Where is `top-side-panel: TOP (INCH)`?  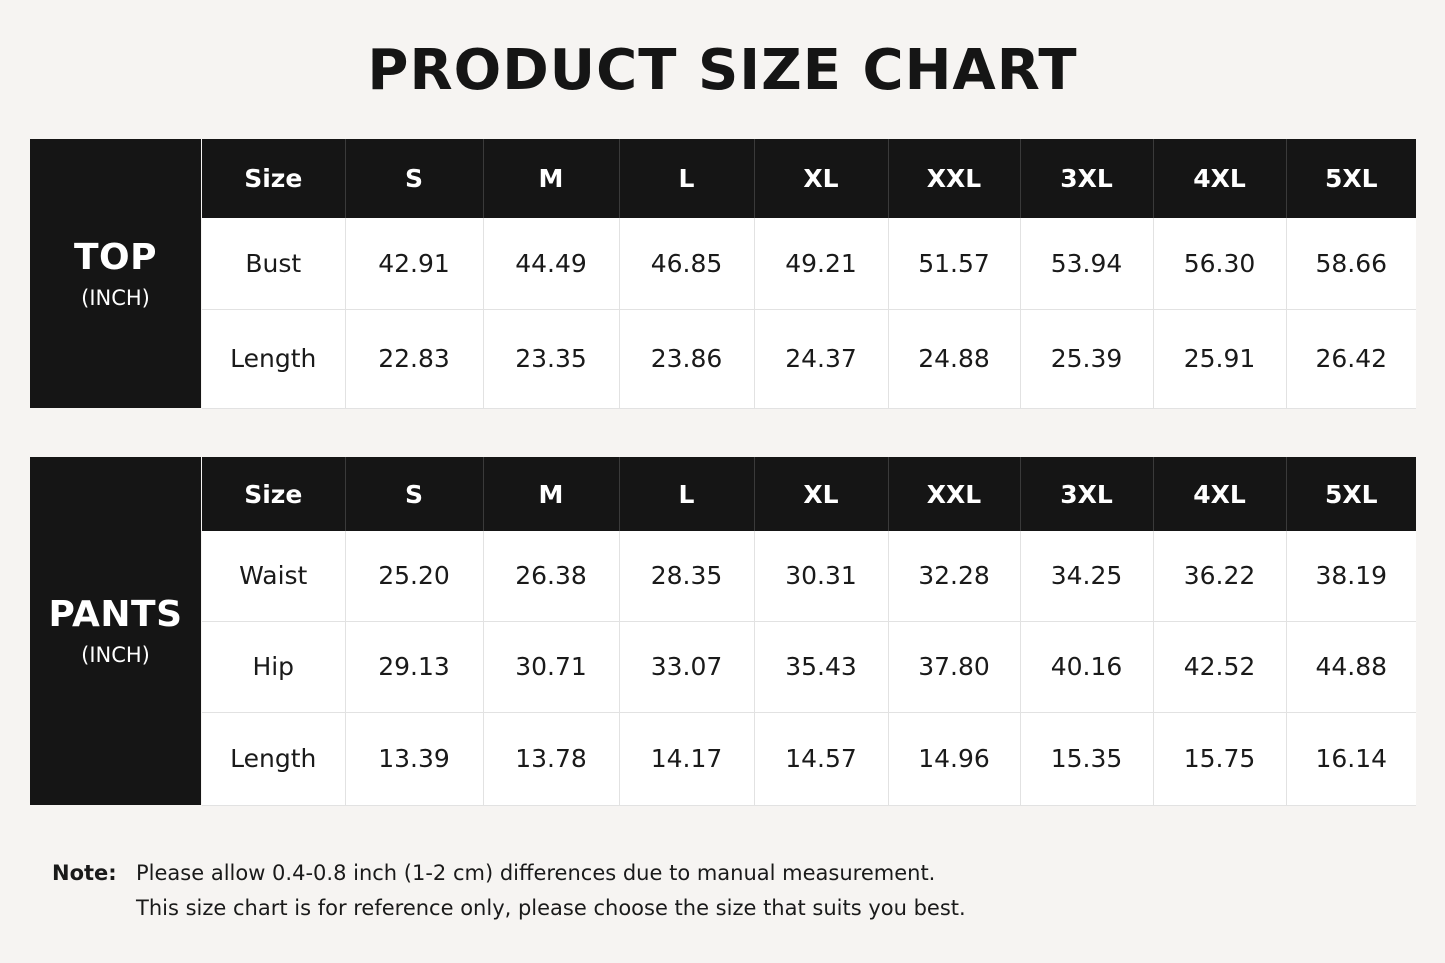 top-side-panel: TOP (INCH) is located at coordinates (115, 273).